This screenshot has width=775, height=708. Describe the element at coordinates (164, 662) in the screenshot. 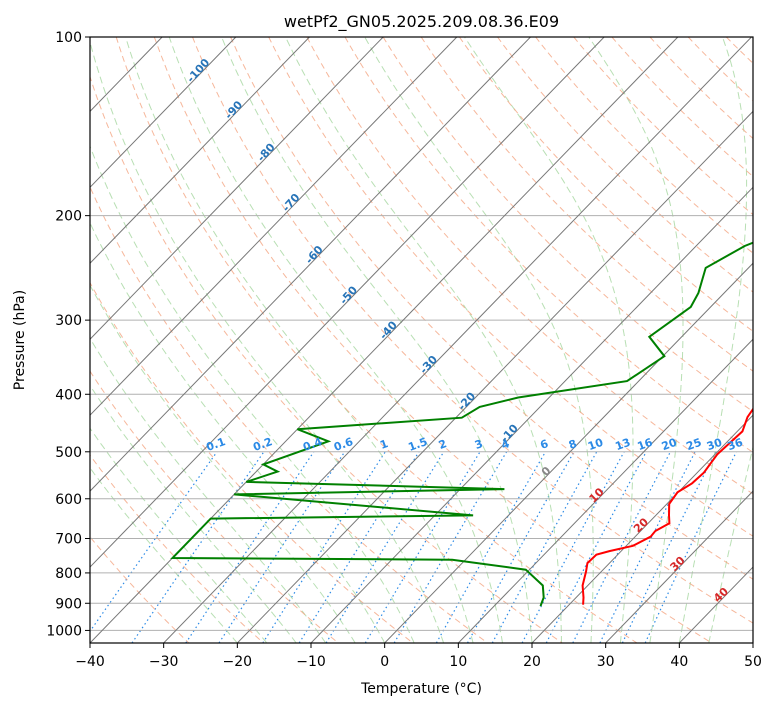

I see `x-tick-label: −30` at that location.